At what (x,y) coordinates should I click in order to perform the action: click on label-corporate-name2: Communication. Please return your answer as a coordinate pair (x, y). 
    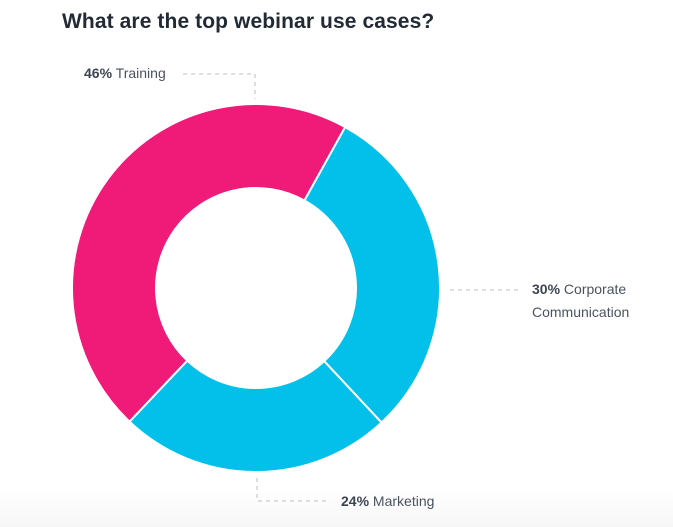
    Looking at the image, I should click on (581, 312).